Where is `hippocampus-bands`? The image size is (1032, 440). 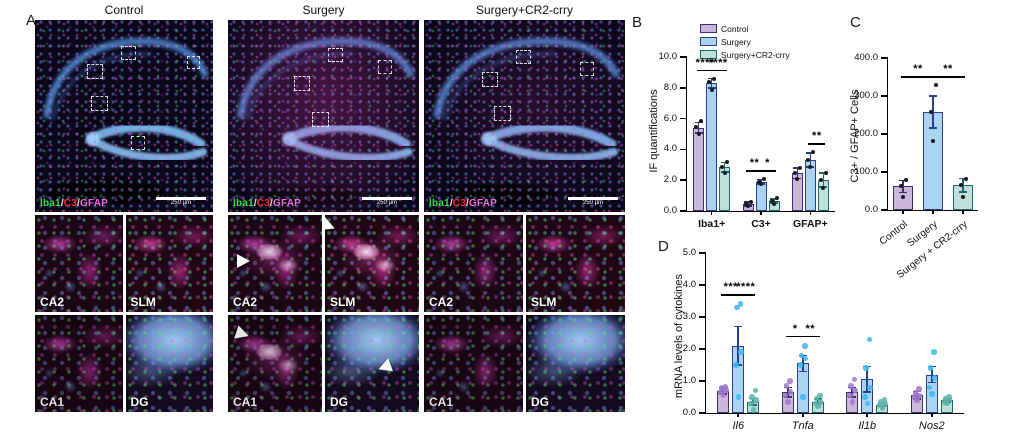
hippocampus-bands is located at coordinates (326, 121).